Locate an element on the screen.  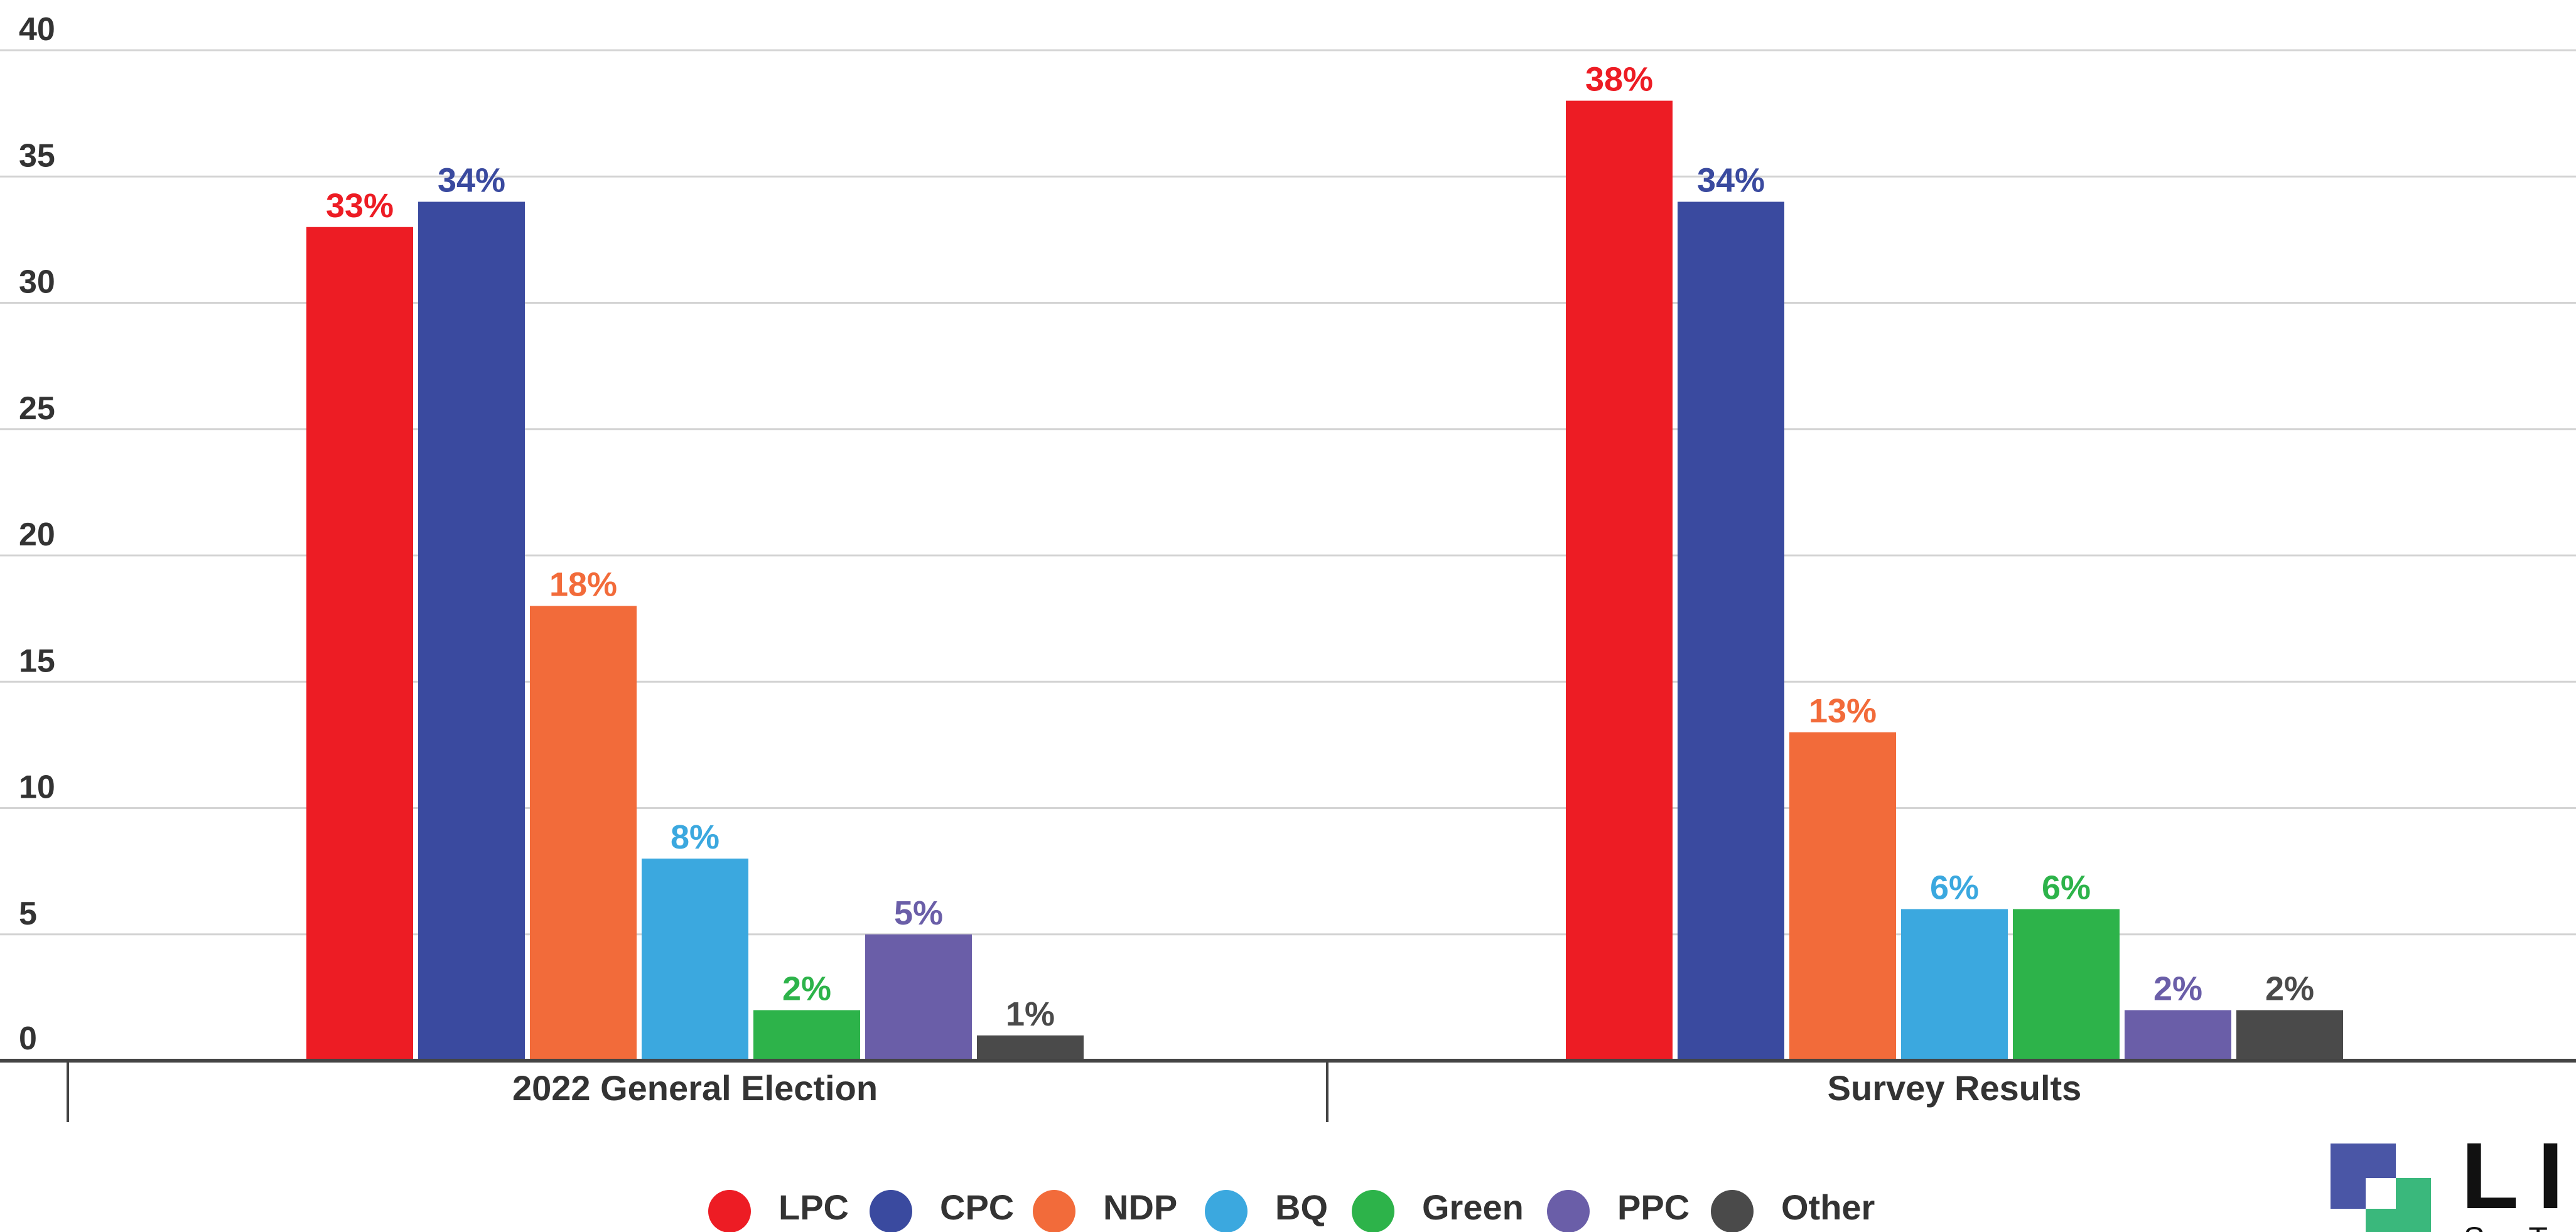
legend-marker-ndp is located at coordinates (1054, 1211).